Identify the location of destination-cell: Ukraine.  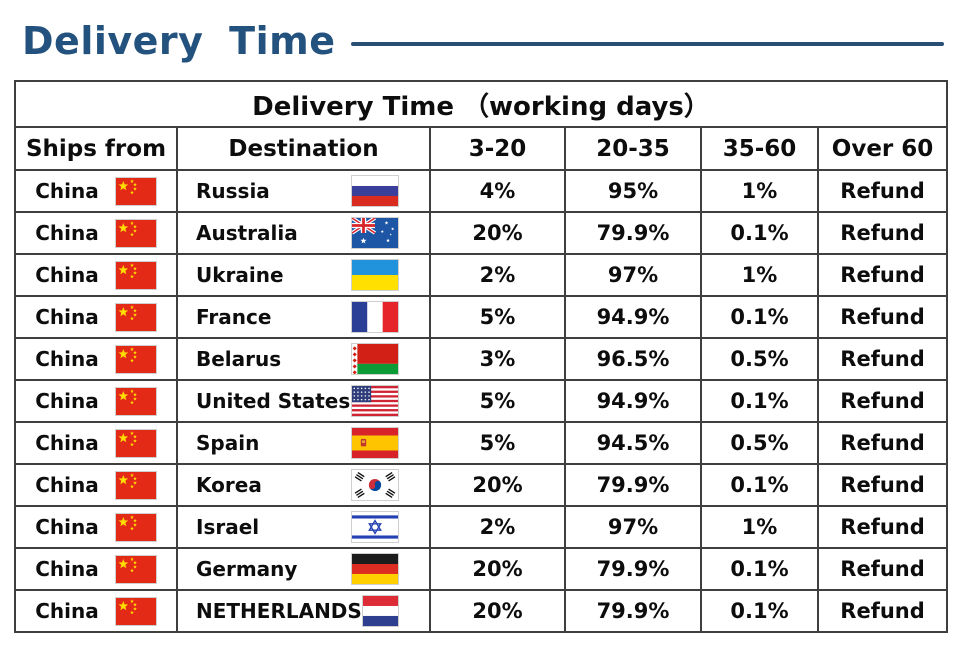
(303, 275).